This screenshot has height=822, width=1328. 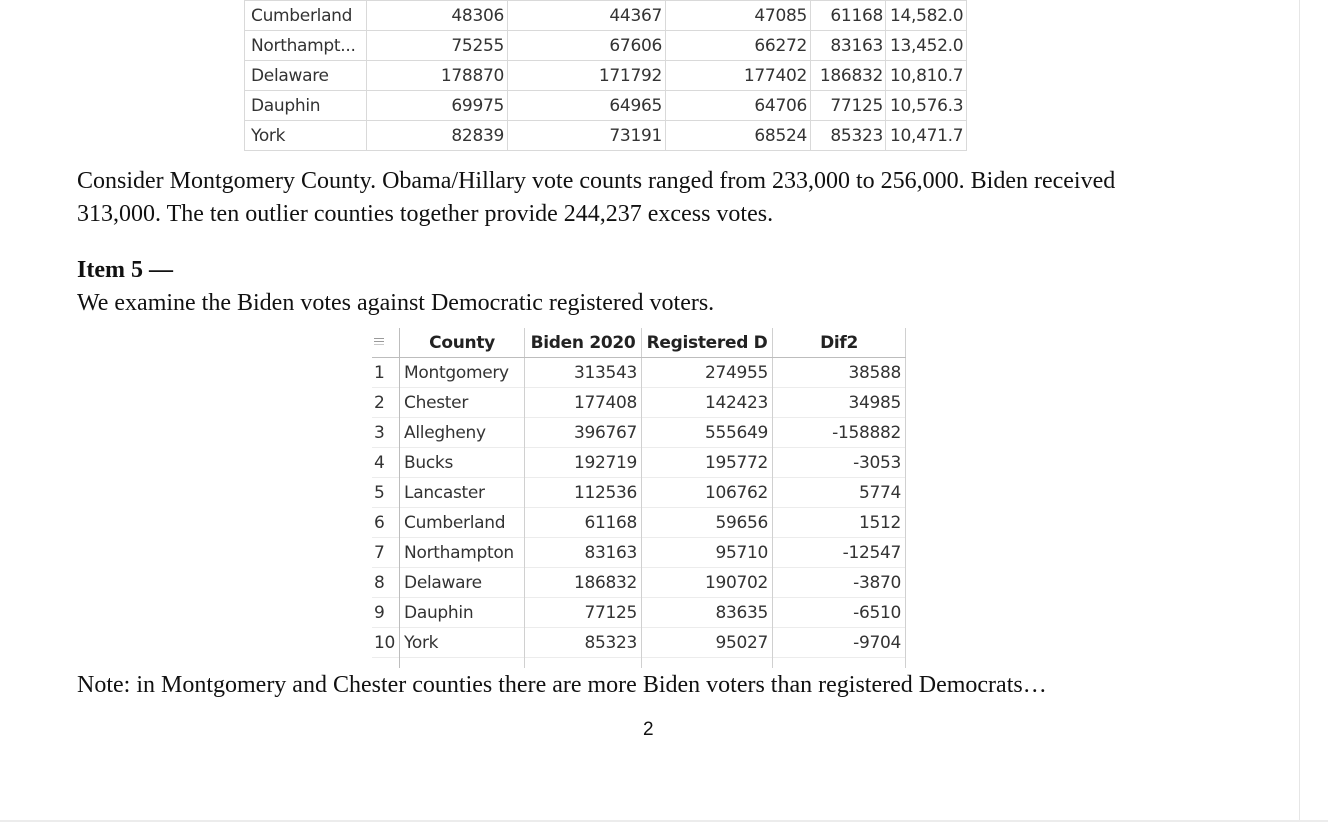 What do you see at coordinates (462, 432) in the screenshot?
I see `cell-county: Allegheny` at bounding box center [462, 432].